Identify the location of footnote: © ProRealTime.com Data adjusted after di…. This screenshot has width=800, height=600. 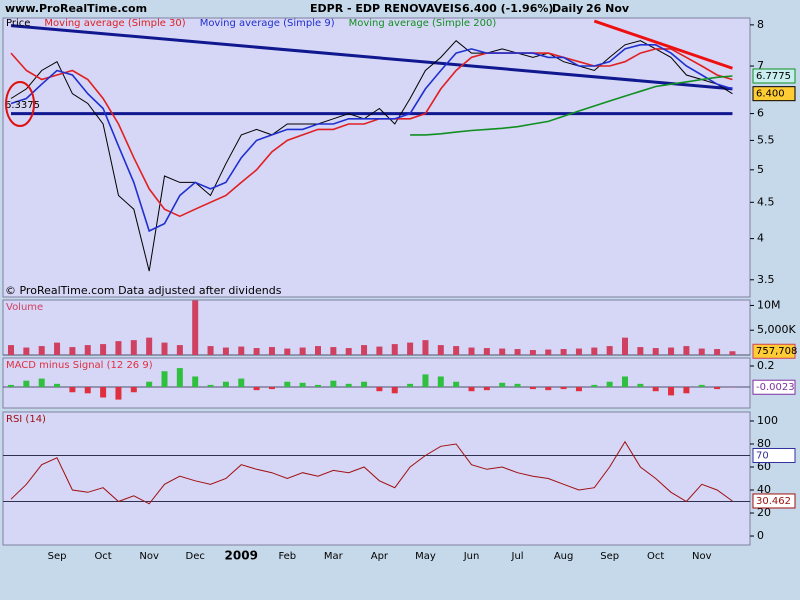
(143, 290).